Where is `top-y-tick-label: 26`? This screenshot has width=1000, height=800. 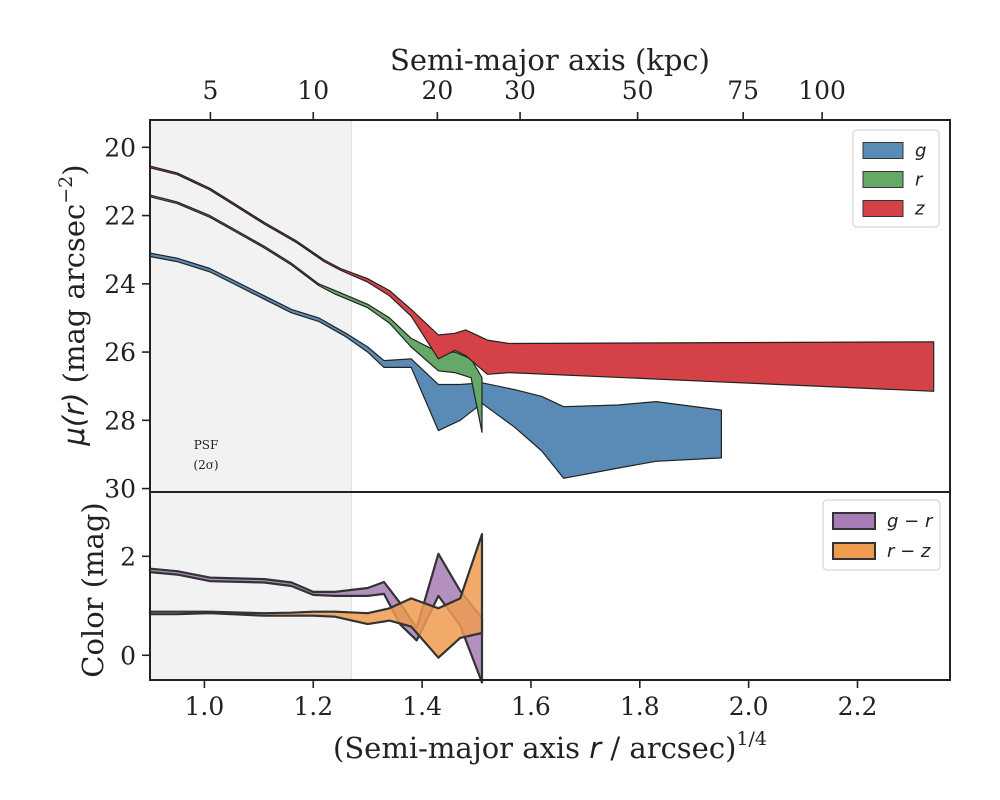 top-y-tick-label: 26 is located at coordinates (120, 352).